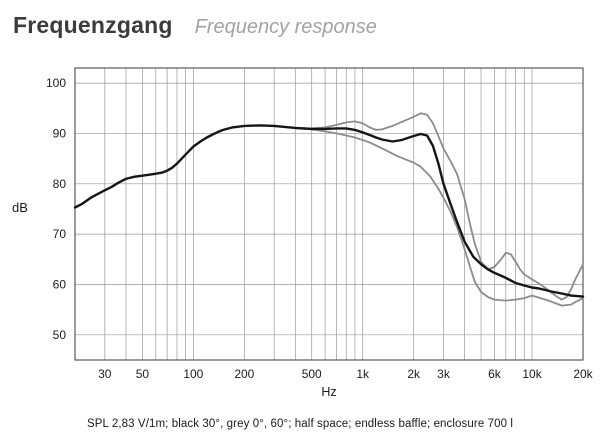 The width and height of the screenshot is (600, 444). Describe the element at coordinates (583, 374) in the screenshot. I see `x-tick-label: 20k` at that location.